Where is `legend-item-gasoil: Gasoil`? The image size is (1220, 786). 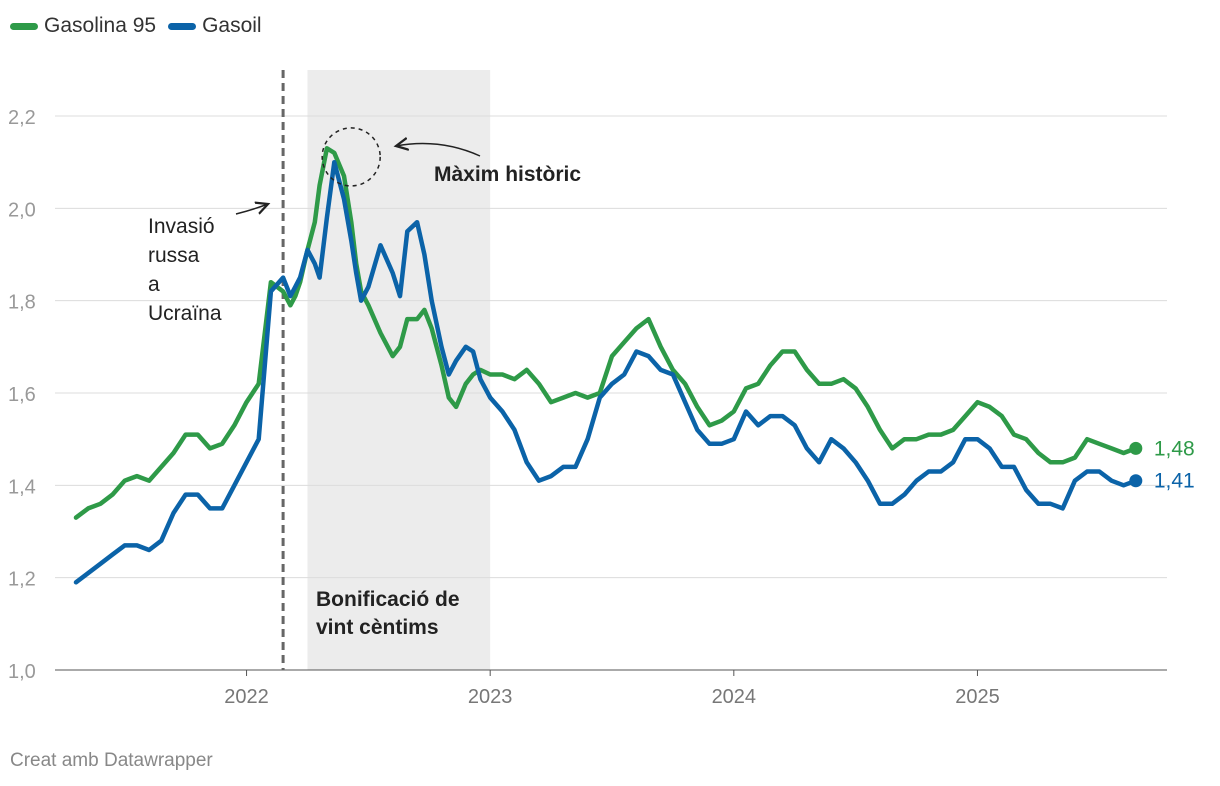 legend-item-gasoil: Gasoil is located at coordinates (215, 26).